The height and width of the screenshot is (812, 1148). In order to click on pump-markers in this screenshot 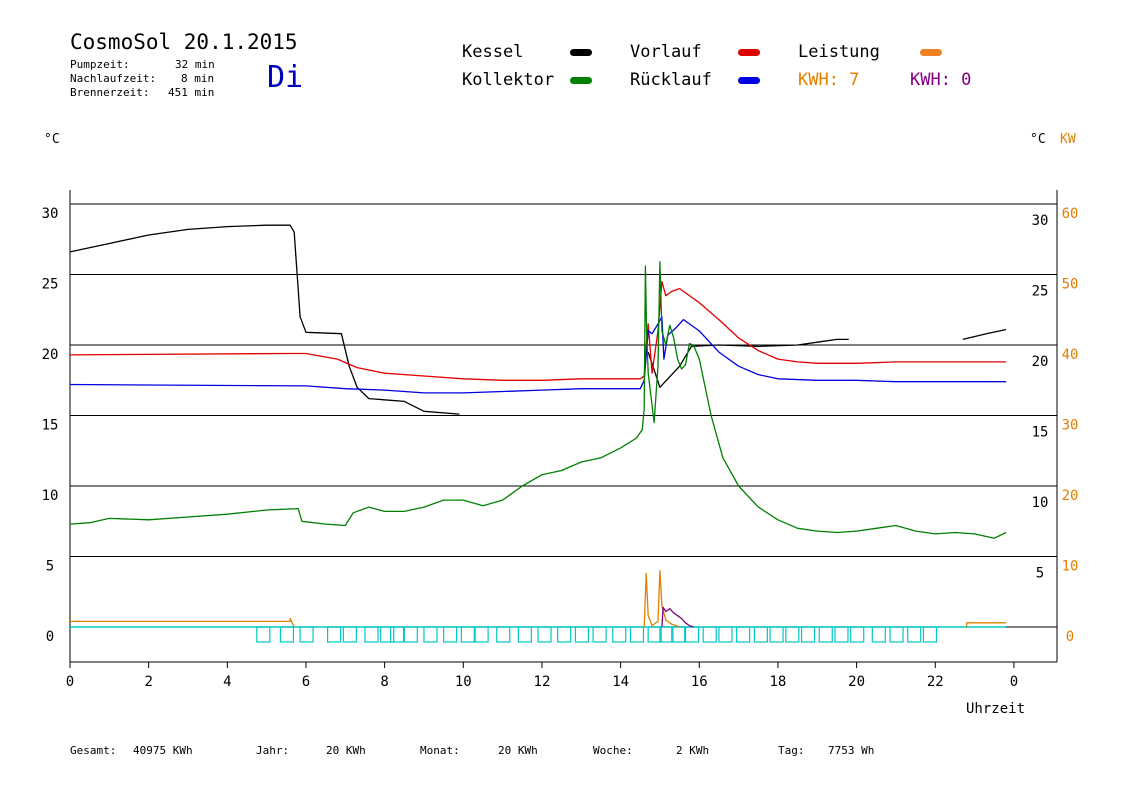, I will do `click(538, 634)`.